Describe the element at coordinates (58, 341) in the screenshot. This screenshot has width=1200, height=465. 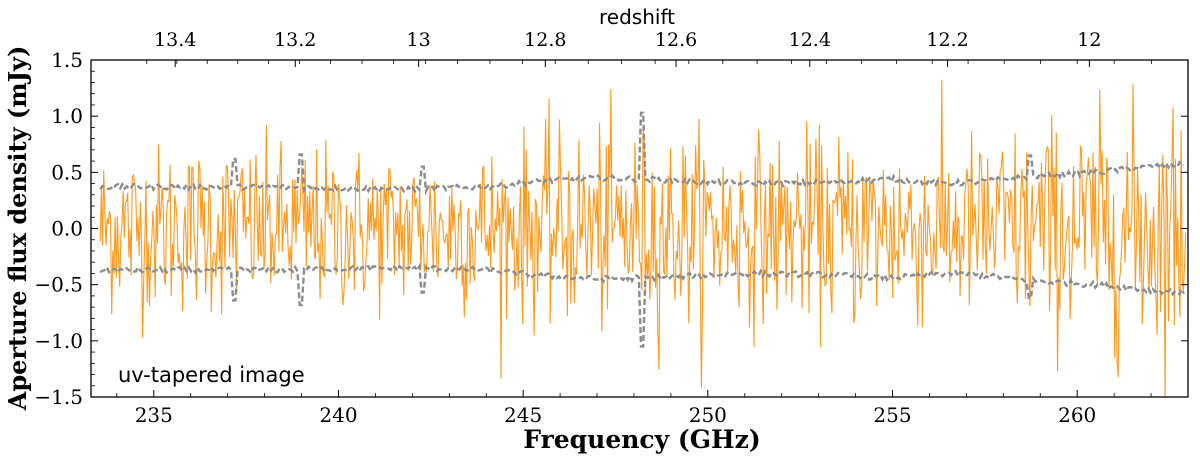
I see `y-tick-label: −1.0` at that location.